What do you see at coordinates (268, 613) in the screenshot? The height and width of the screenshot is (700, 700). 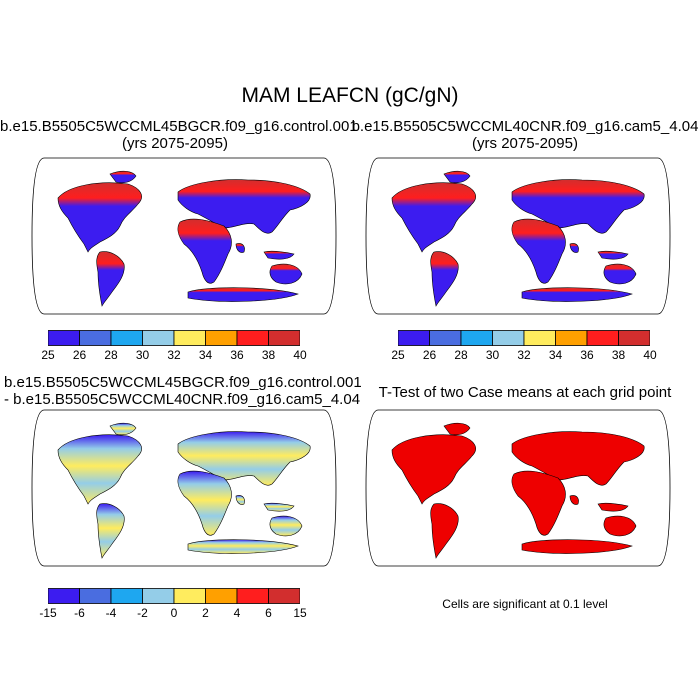 I see `colorbar-tick-label: 6` at bounding box center [268, 613].